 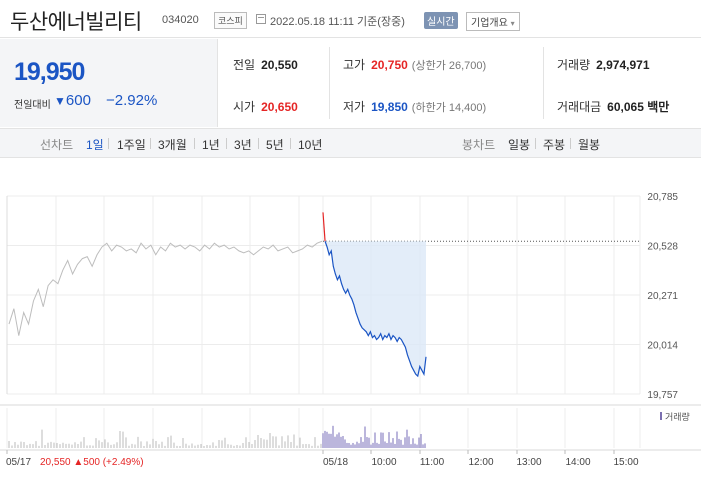 What do you see at coordinates (49, 72) in the screenshot?
I see `current-price: 19,950` at bounding box center [49, 72].